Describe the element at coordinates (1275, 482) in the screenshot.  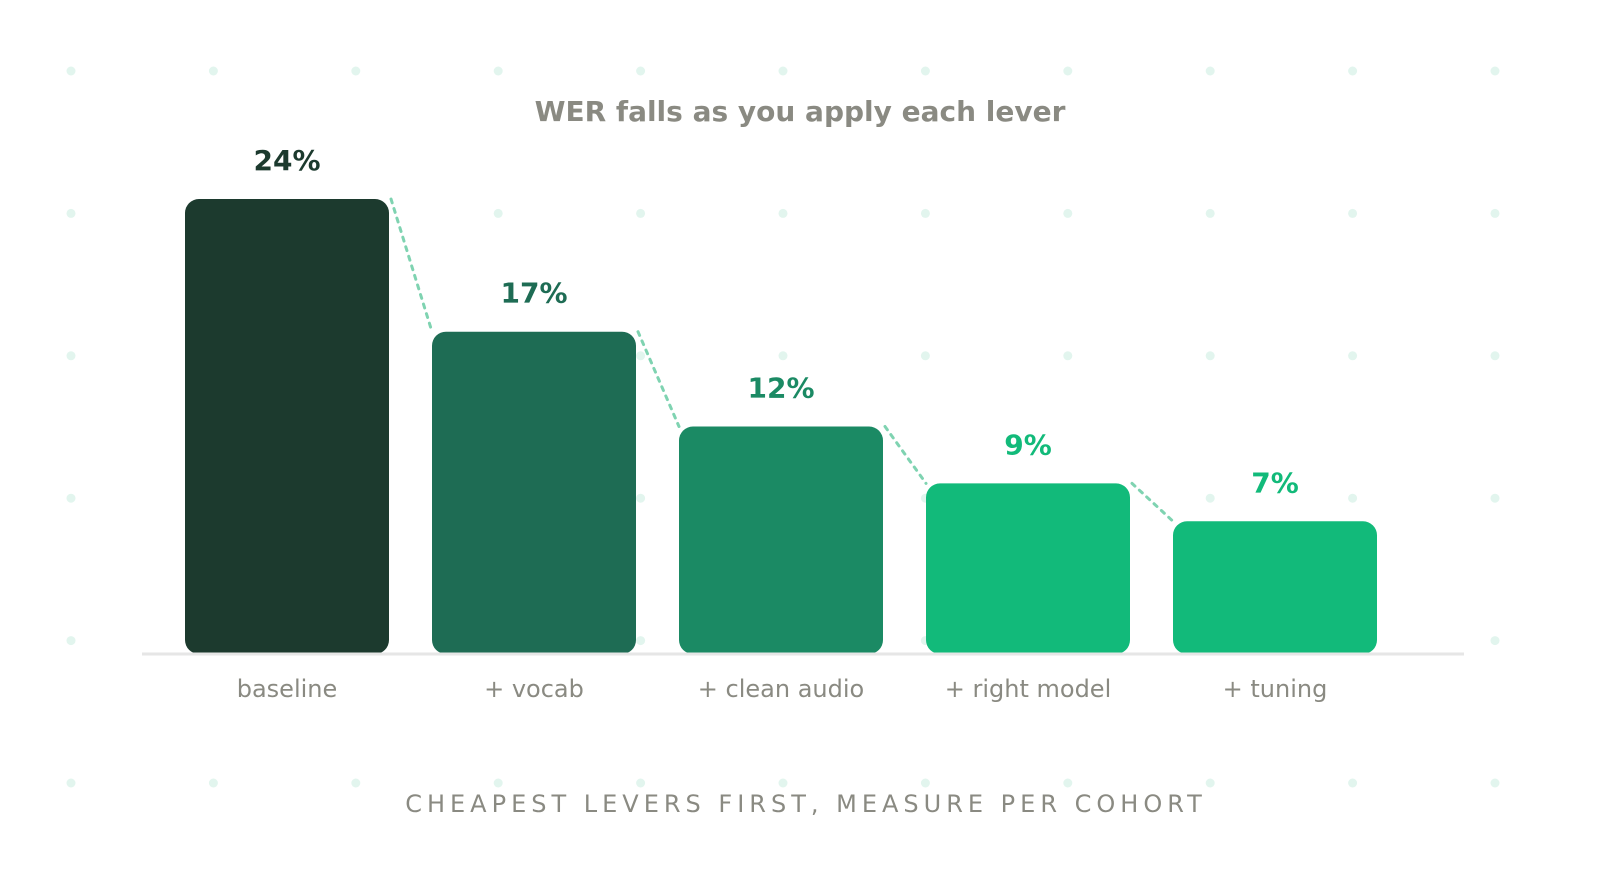
I see `value-label-4: 7%` at that location.